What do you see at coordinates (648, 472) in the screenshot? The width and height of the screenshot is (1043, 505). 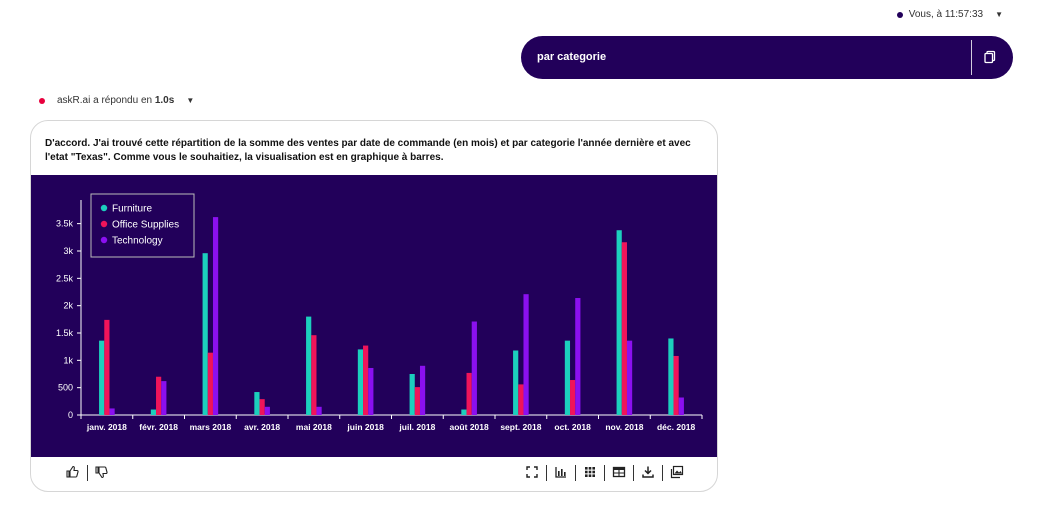 I see `download-icon` at bounding box center [648, 472].